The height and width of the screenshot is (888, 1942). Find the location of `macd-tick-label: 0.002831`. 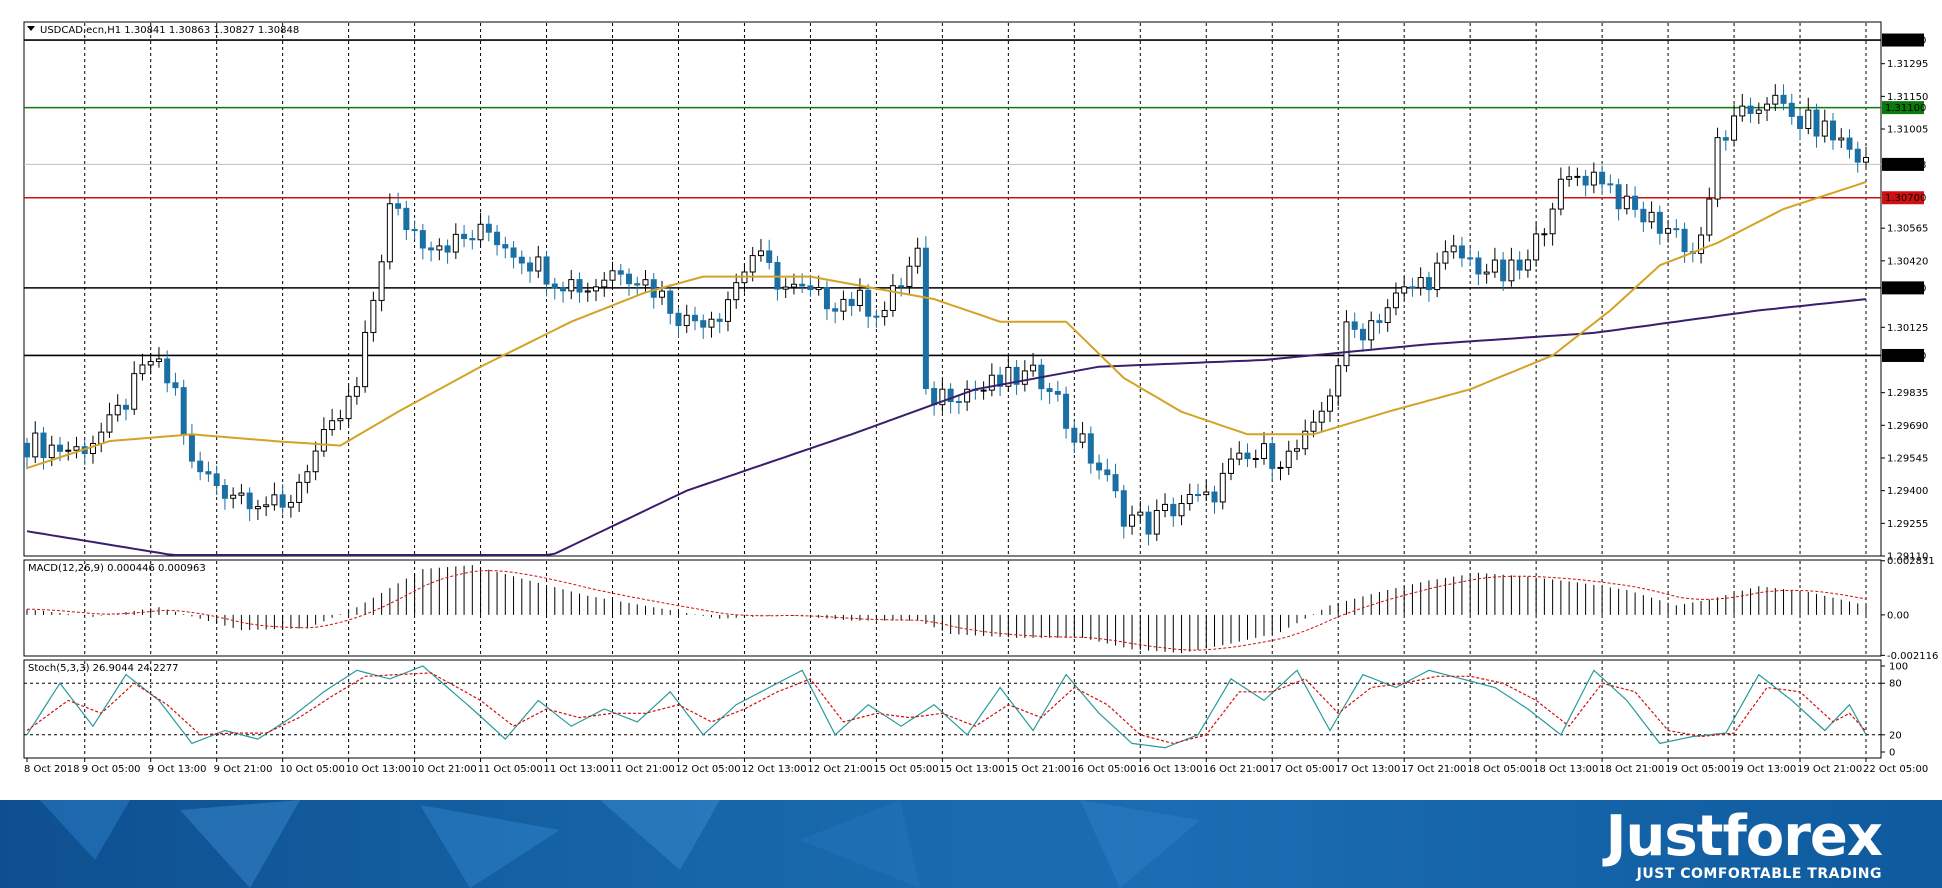

macd-tick-label: 0.002831 is located at coordinates (1911, 561).